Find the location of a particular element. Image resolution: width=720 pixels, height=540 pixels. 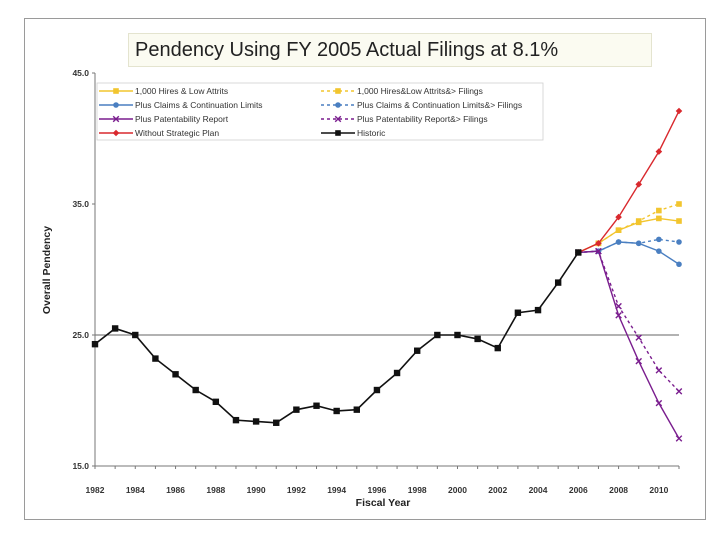

legend-item: Without Strategic Plan is located at coordinates (159, 133).